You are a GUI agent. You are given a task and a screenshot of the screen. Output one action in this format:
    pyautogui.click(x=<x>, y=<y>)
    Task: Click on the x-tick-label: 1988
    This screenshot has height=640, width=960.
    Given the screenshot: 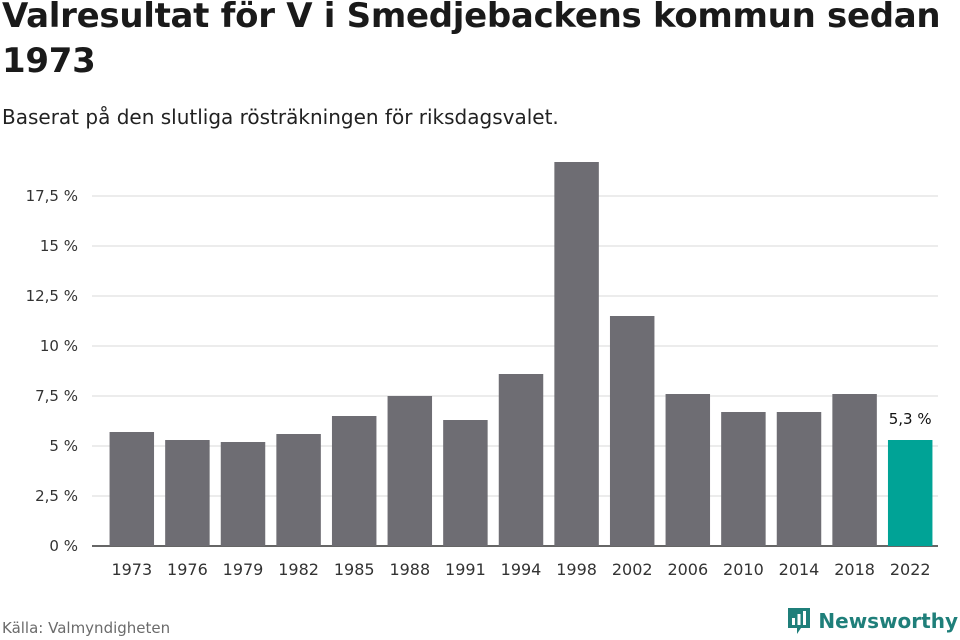 What is the action you would take?
    pyautogui.click(x=409, y=569)
    